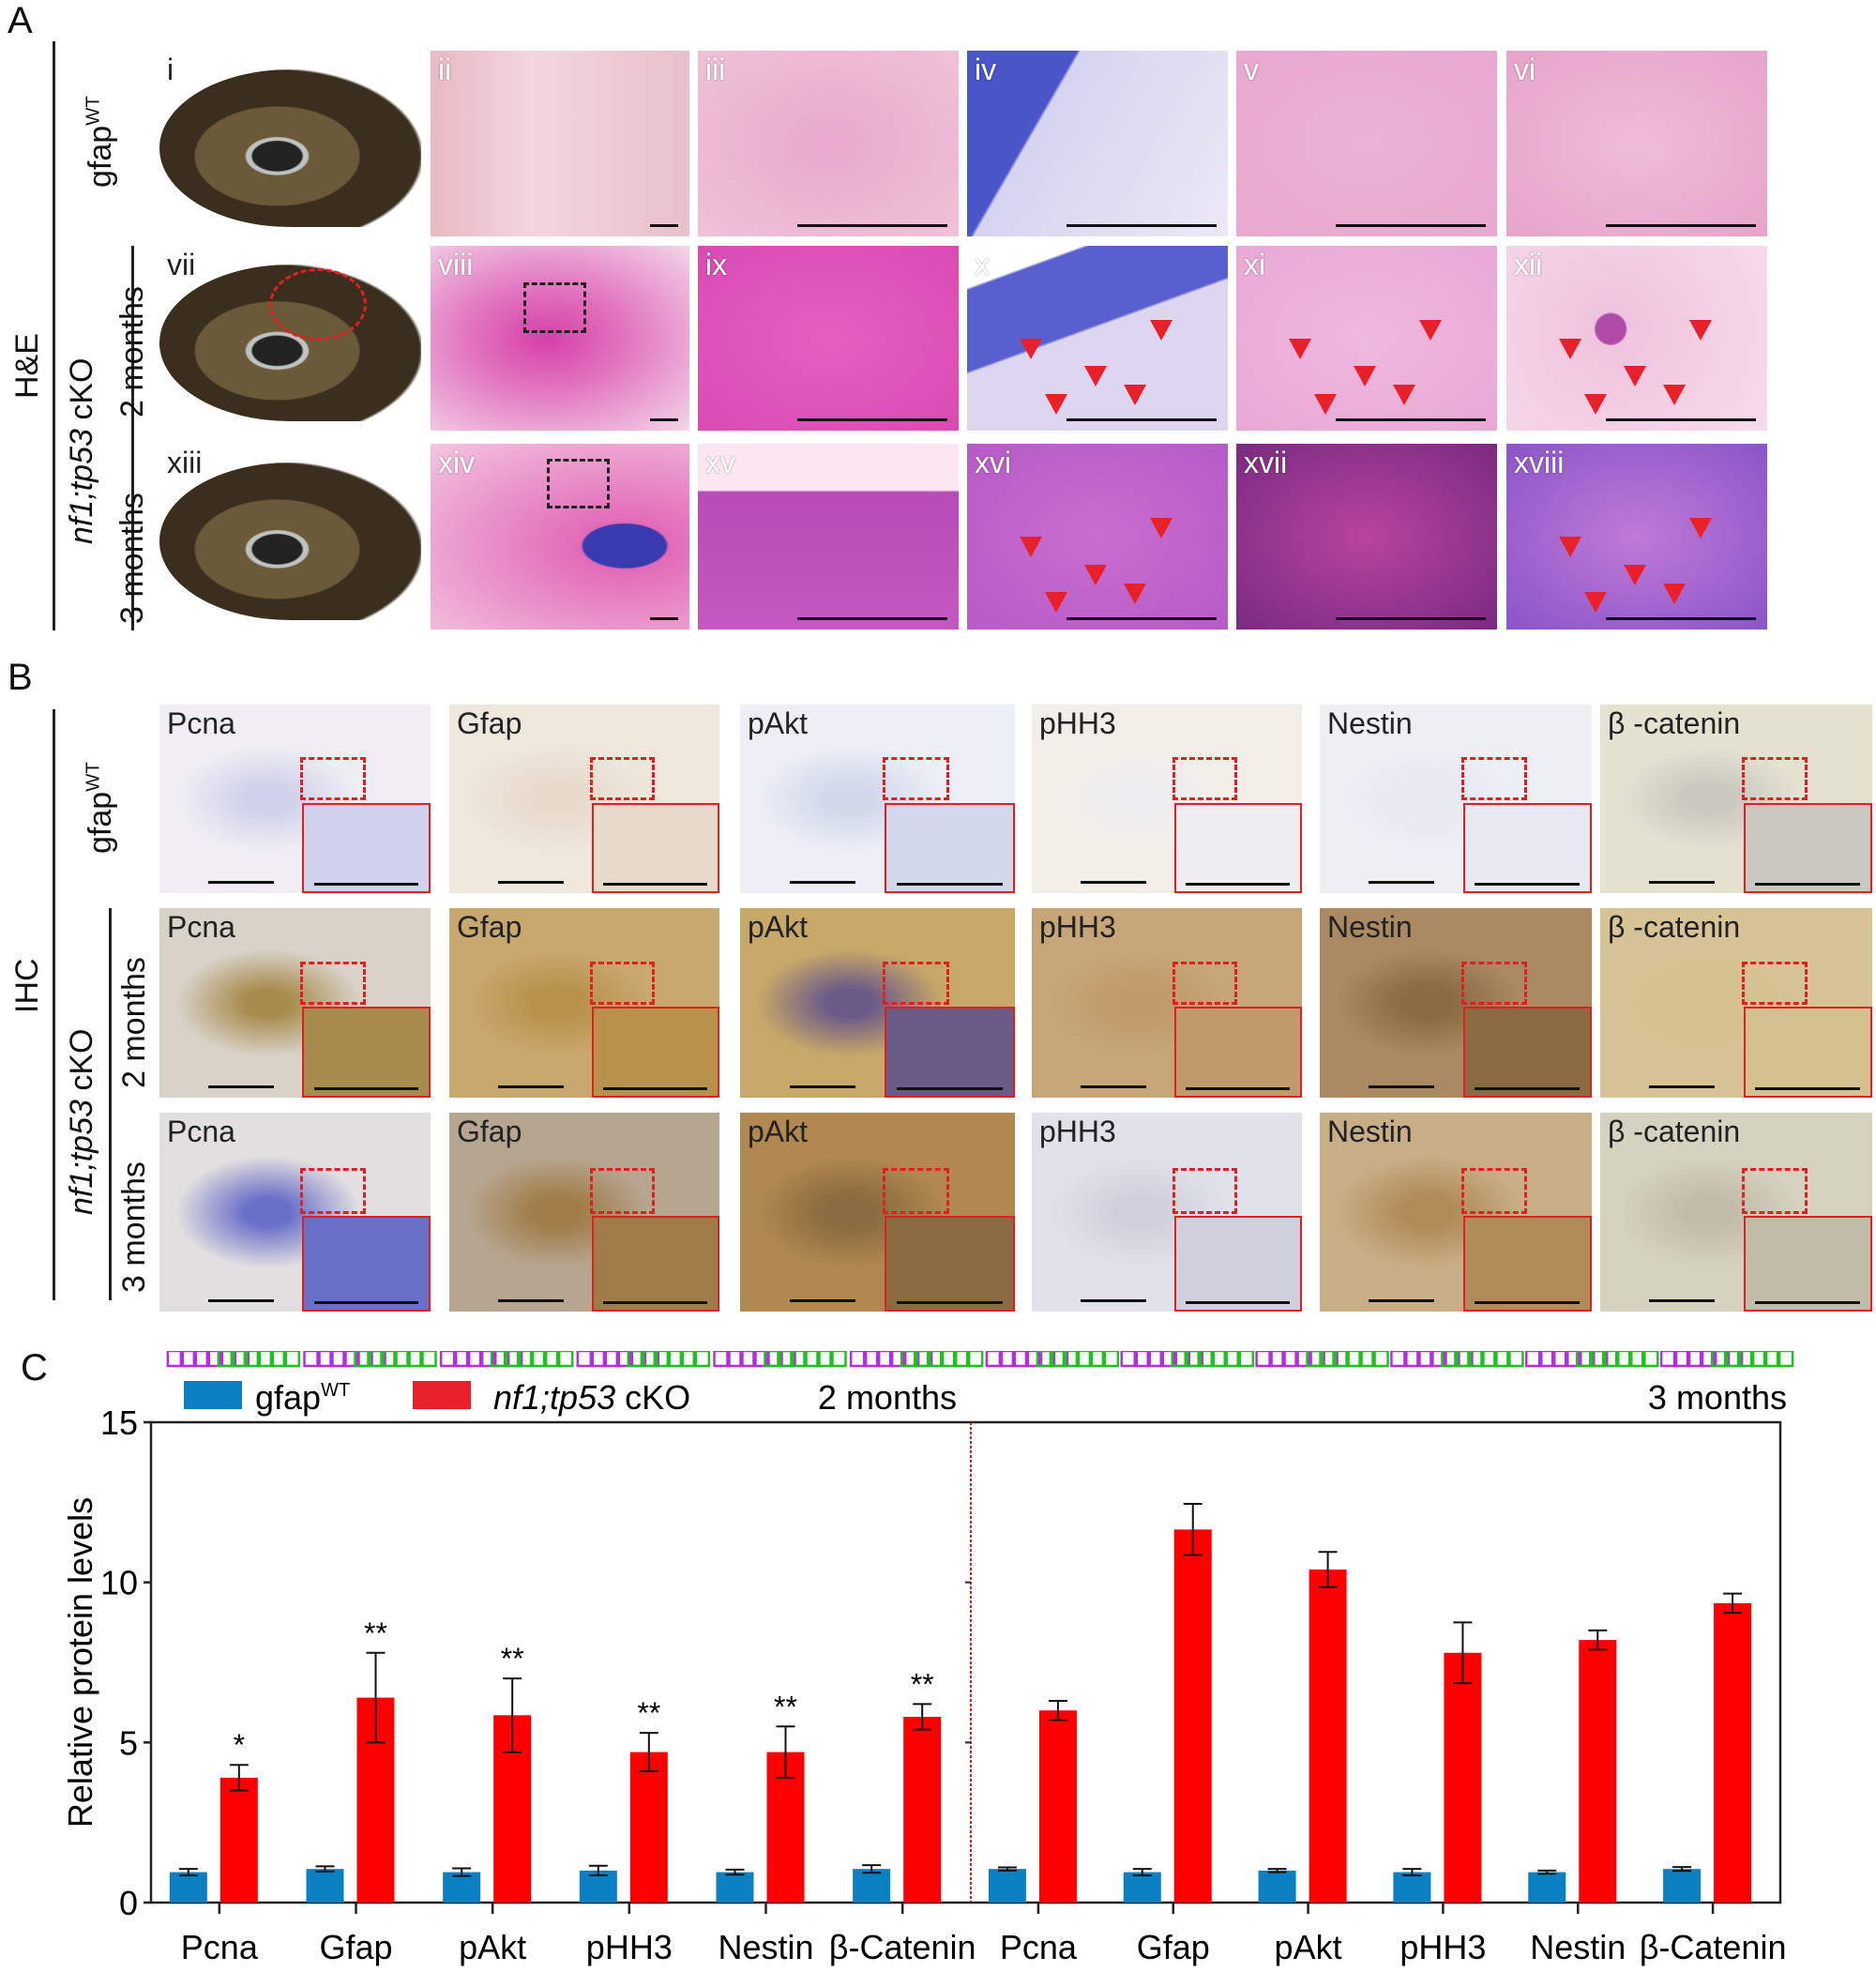 This screenshot has width=1876, height=1972. Describe the element at coordinates (213, 1395) in the screenshot. I see `legend-swatch-wt` at that location.